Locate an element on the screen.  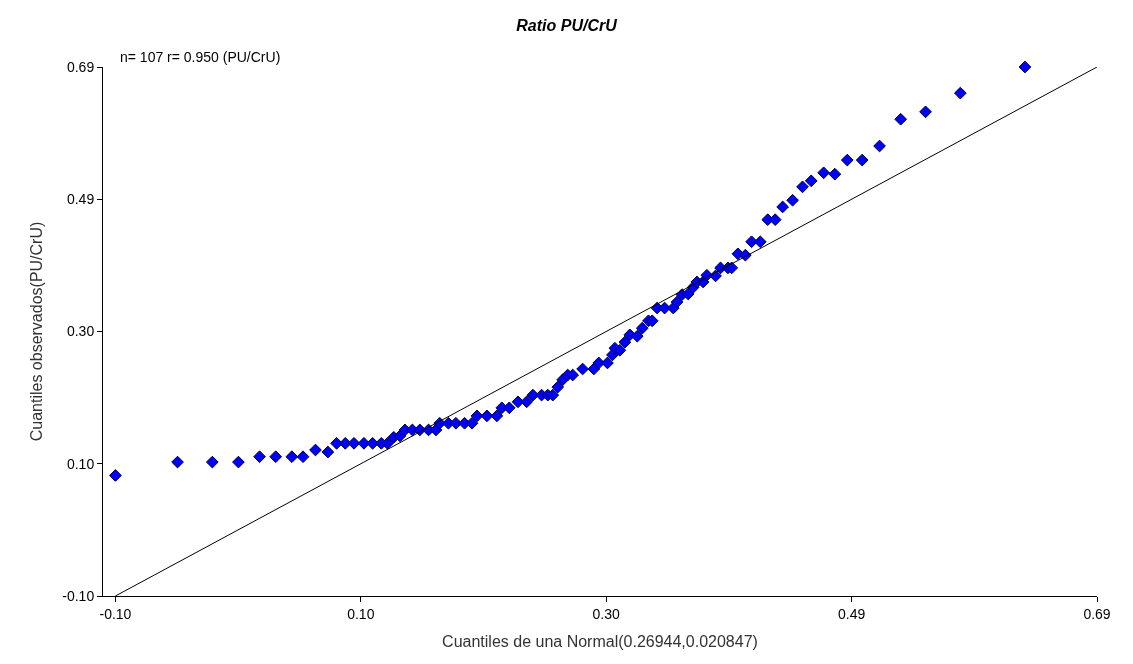
y-tick-label: 0.69 is located at coordinates (80, 66).